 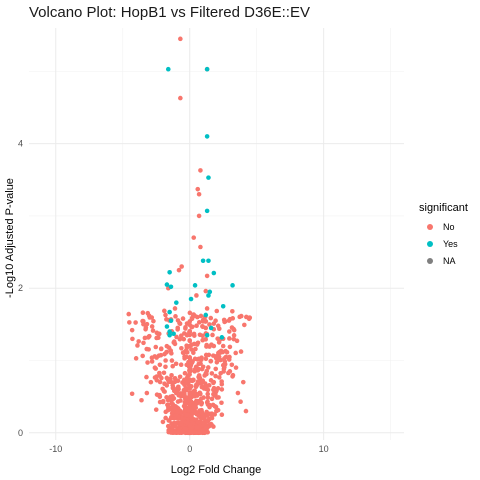 I want to click on x-axis-title: Log2 Fold Change, so click(x=216, y=470).